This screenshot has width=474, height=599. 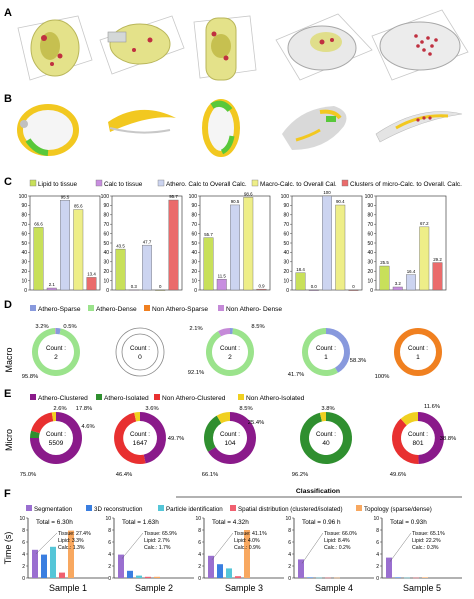 I want to click on legend-athero-dense: Athero-Dense, so click(x=116, y=309).